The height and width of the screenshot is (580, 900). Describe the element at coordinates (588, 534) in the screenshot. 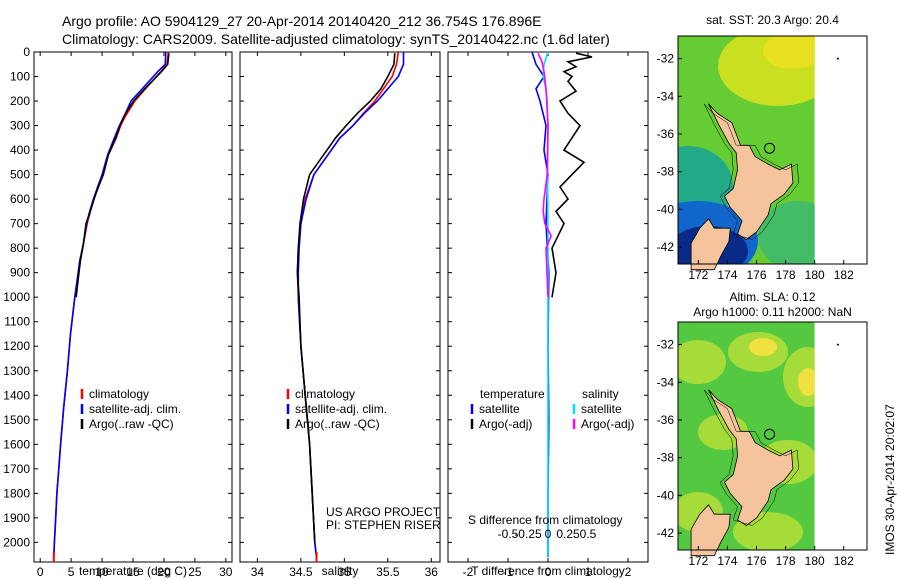

I see `diff-x2tick-label: 0.5` at that location.